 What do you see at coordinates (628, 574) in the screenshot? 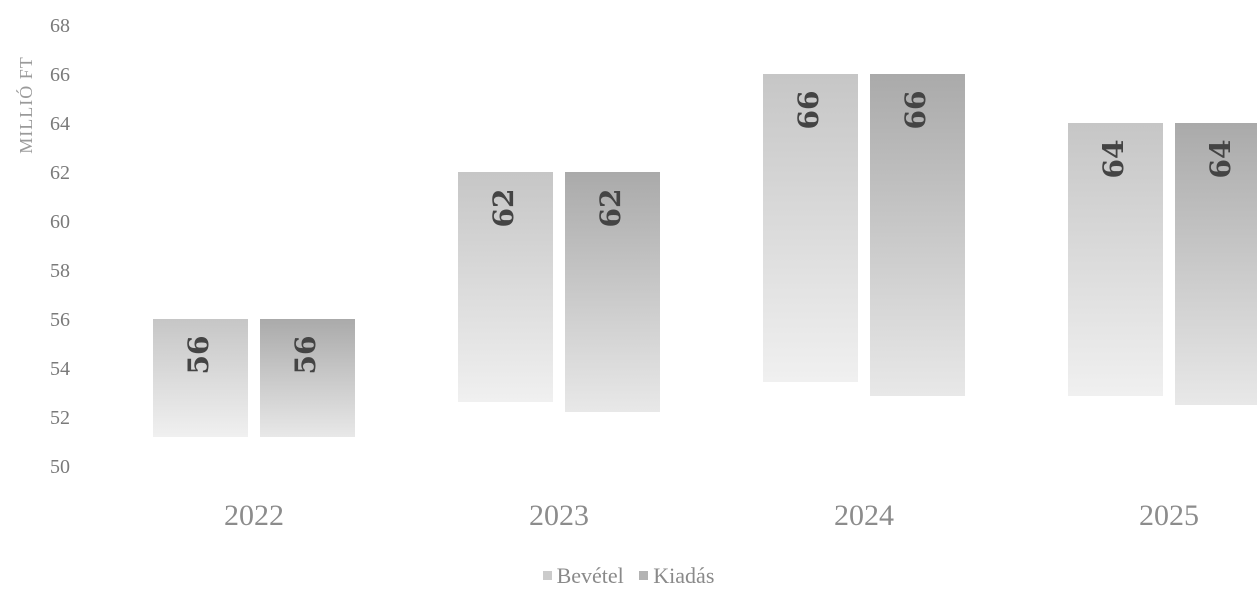
I see `legend: Bevétel Kiadás` at bounding box center [628, 574].